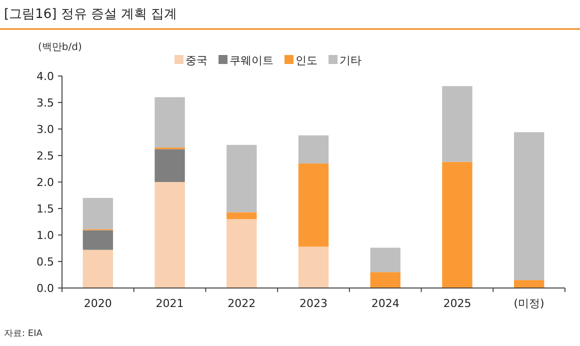 Image resolution: width=580 pixels, height=346 pixels. I want to click on x-tick-label: 2020, so click(98, 303).